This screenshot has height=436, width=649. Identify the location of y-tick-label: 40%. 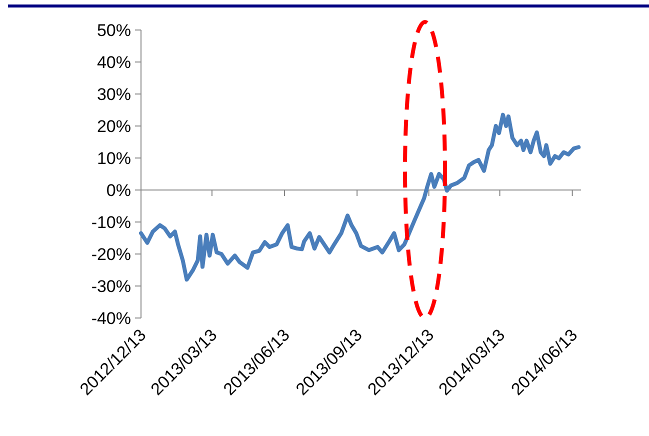
(113, 62).